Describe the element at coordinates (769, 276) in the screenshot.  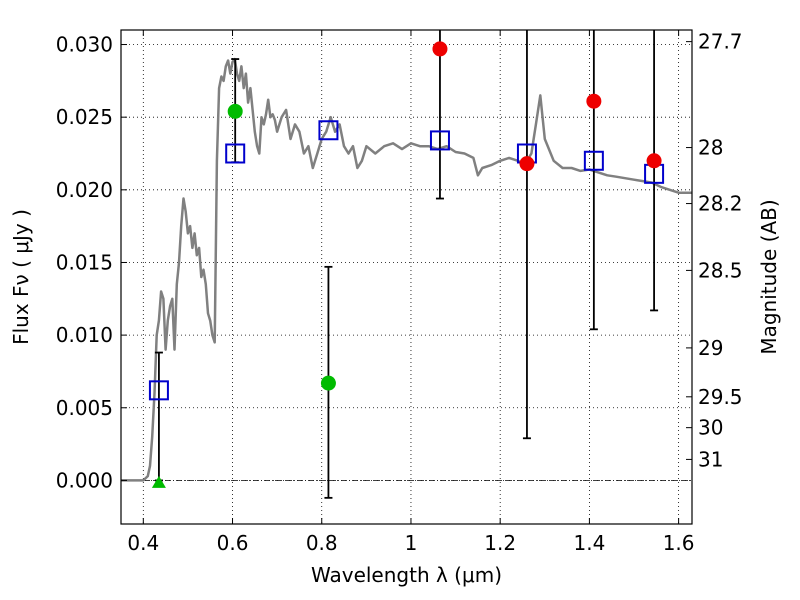
I see `y-axis-right-label: Magnitude (AB)` at that location.